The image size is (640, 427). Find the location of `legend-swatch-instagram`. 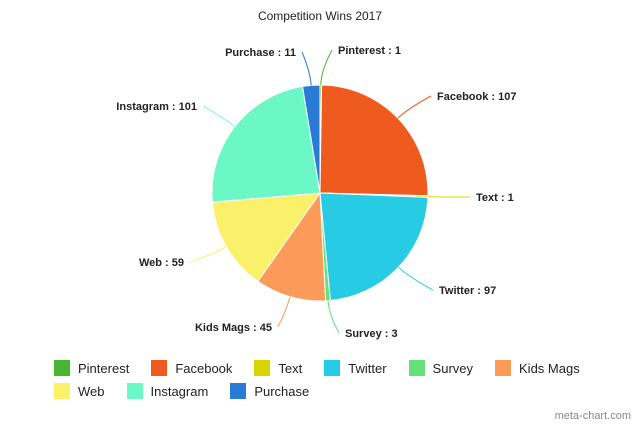

legend-swatch-instagram is located at coordinates (134, 391).